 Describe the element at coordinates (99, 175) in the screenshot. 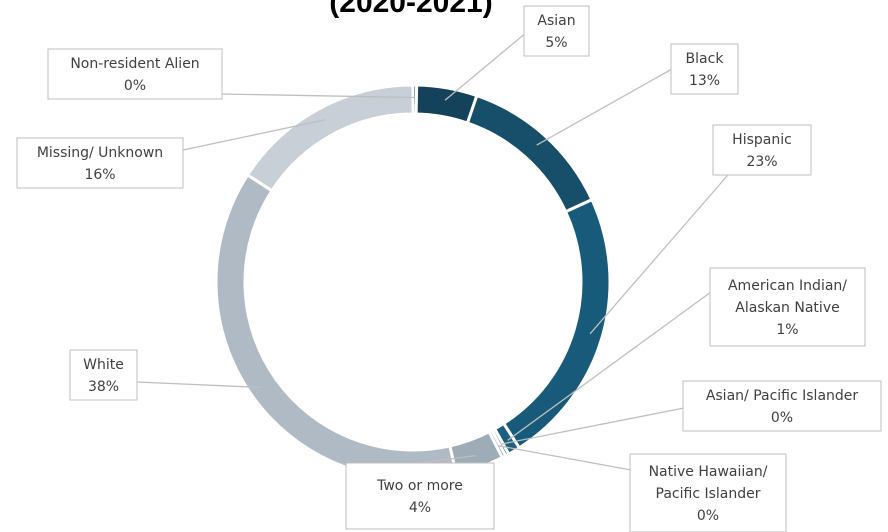

I see `data-label-value: 16%` at that location.